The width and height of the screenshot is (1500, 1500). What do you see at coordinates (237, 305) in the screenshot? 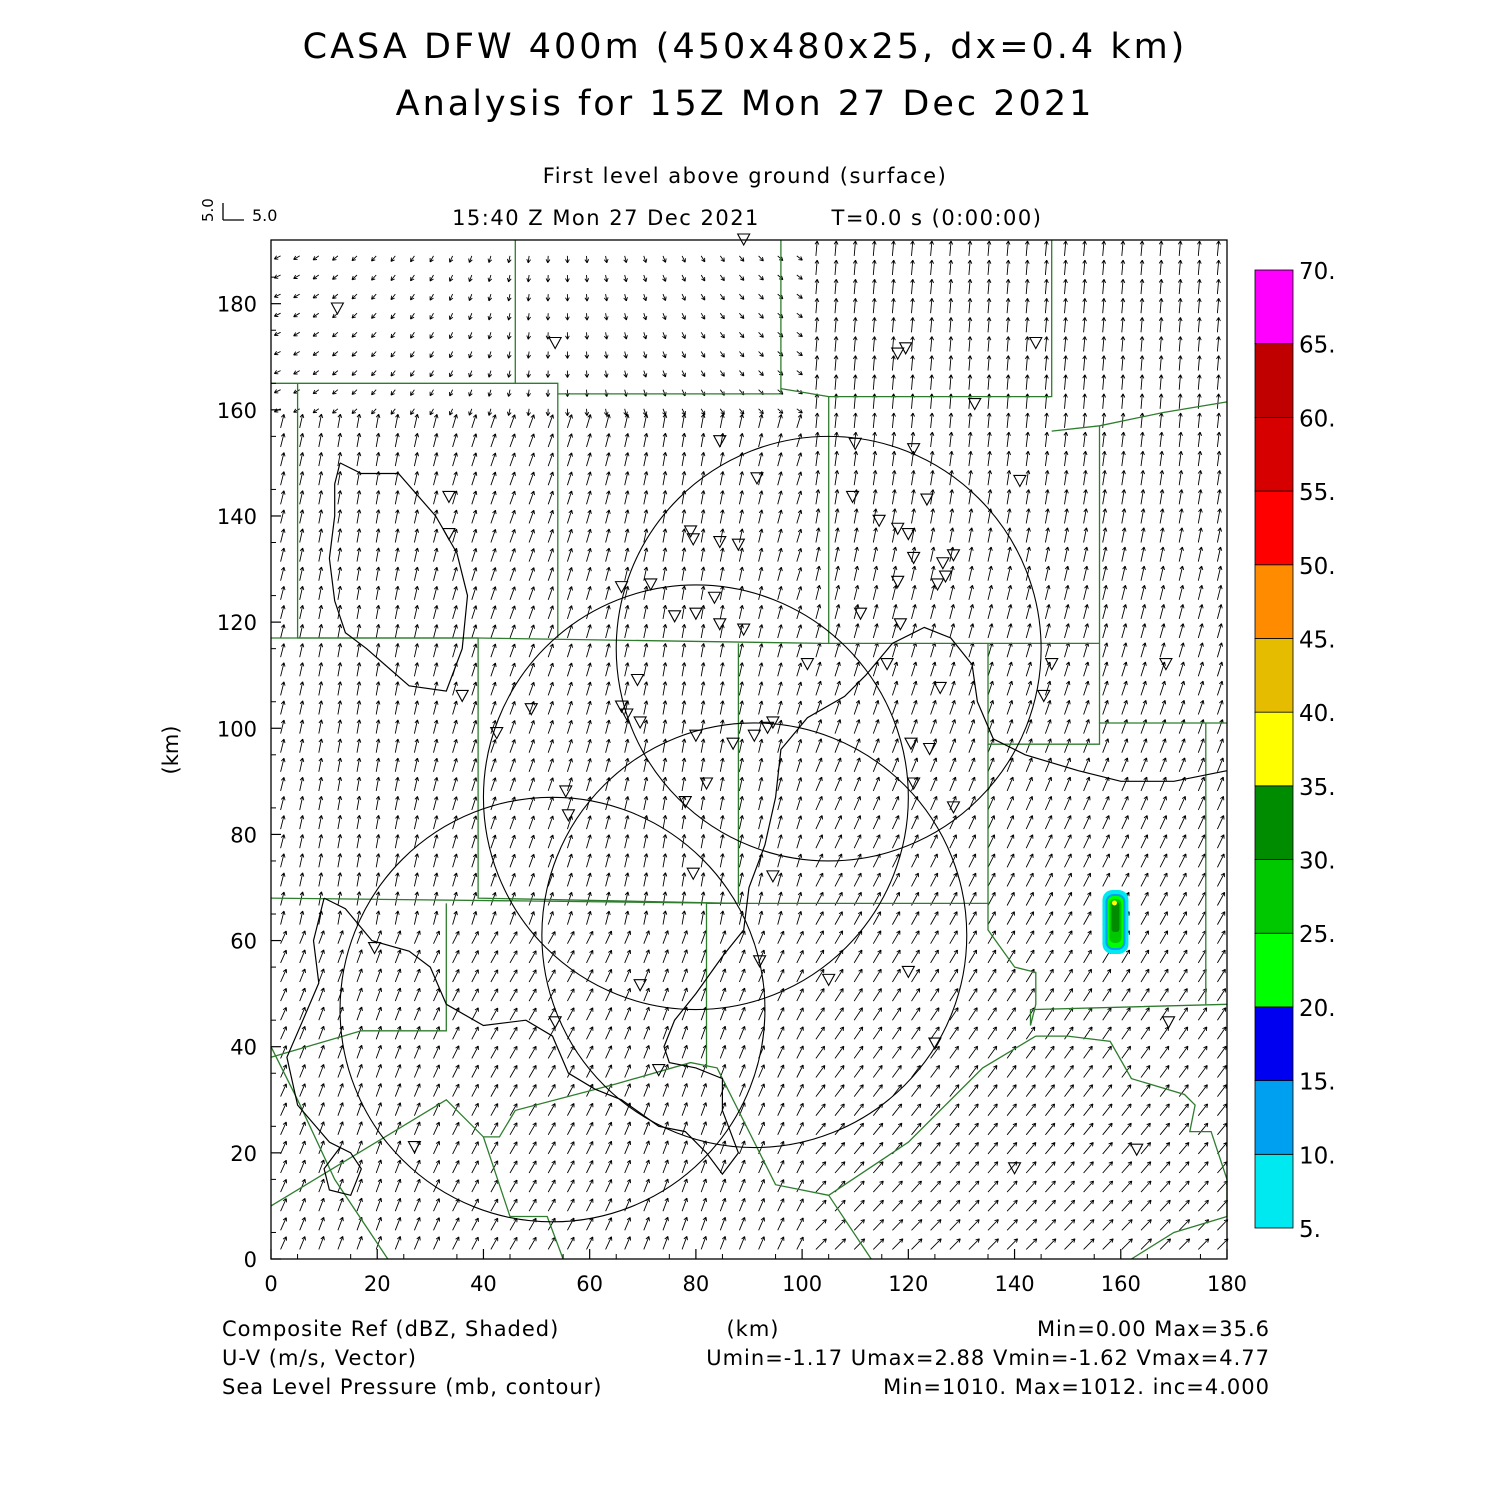
I see `y-tick-label: 180` at bounding box center [237, 305].